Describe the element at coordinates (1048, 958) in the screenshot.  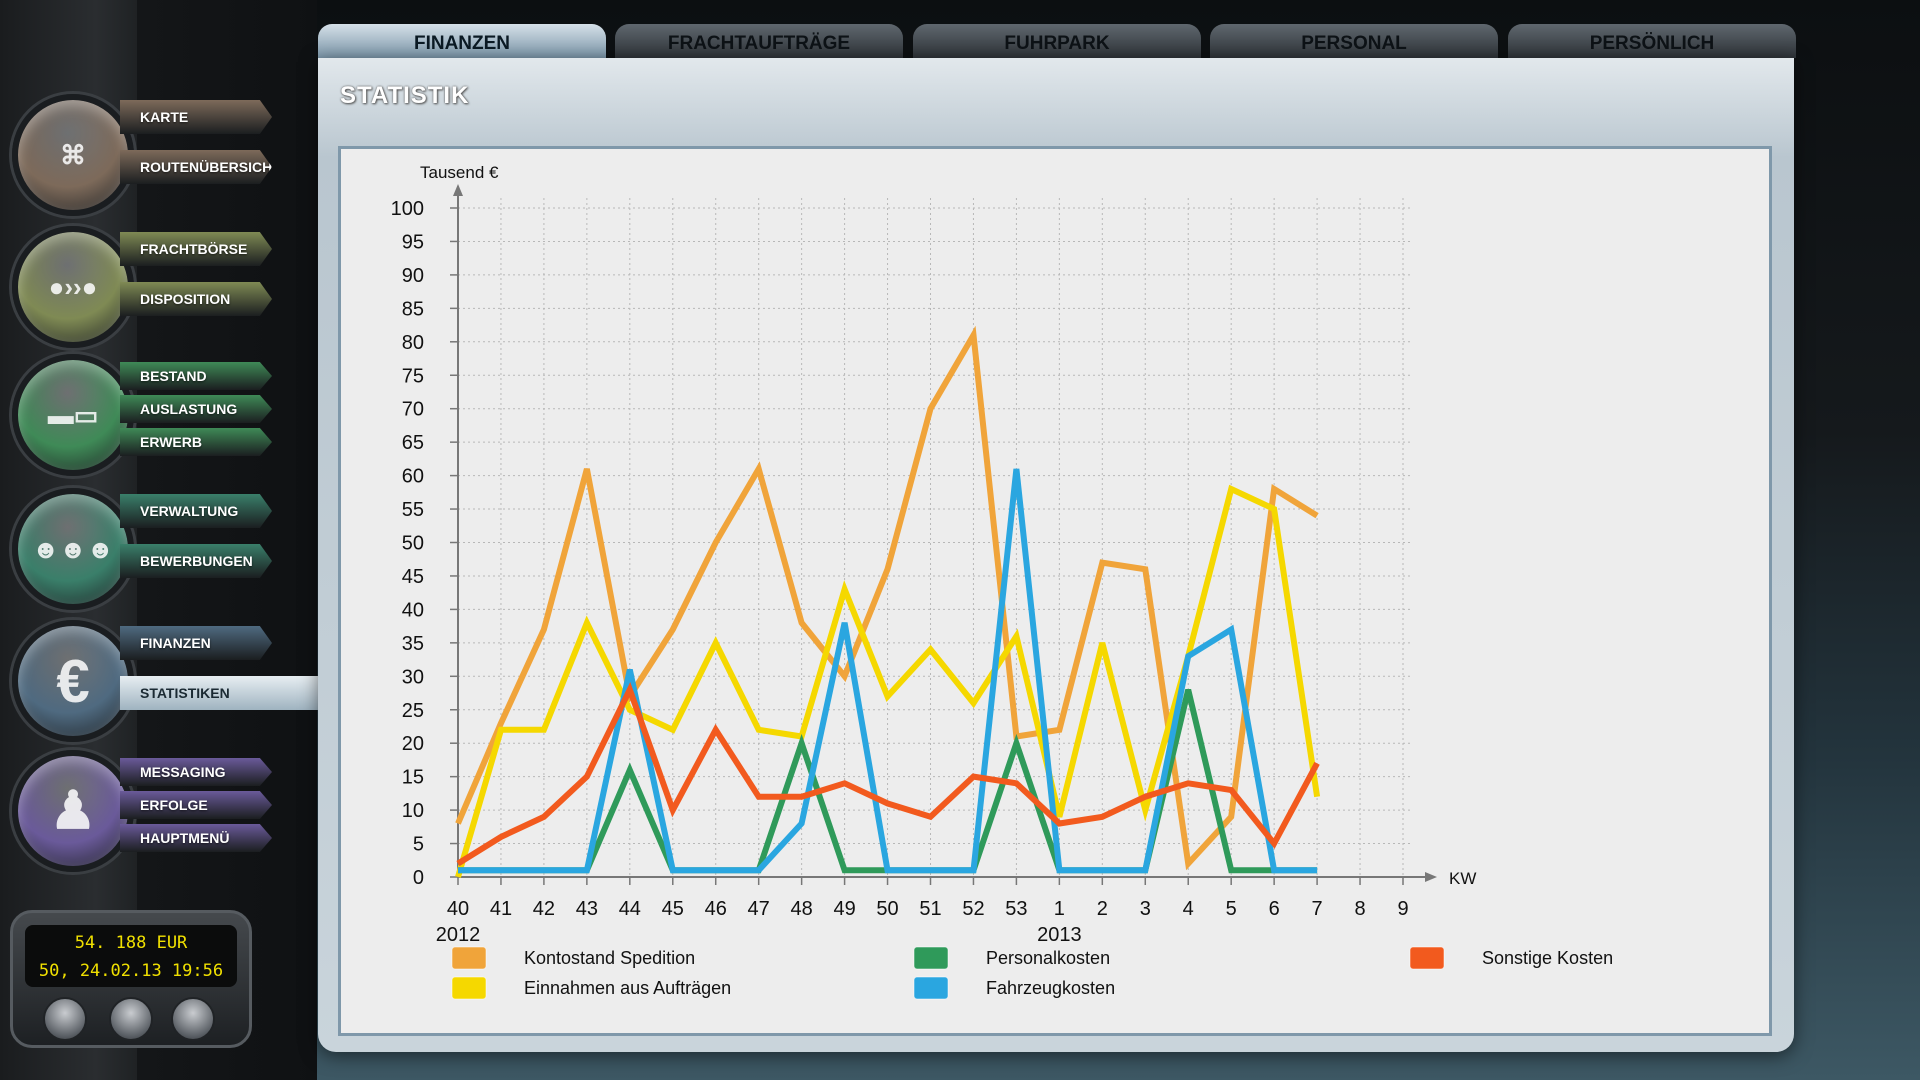
I see `legend-label-2: Personalkosten` at that location.